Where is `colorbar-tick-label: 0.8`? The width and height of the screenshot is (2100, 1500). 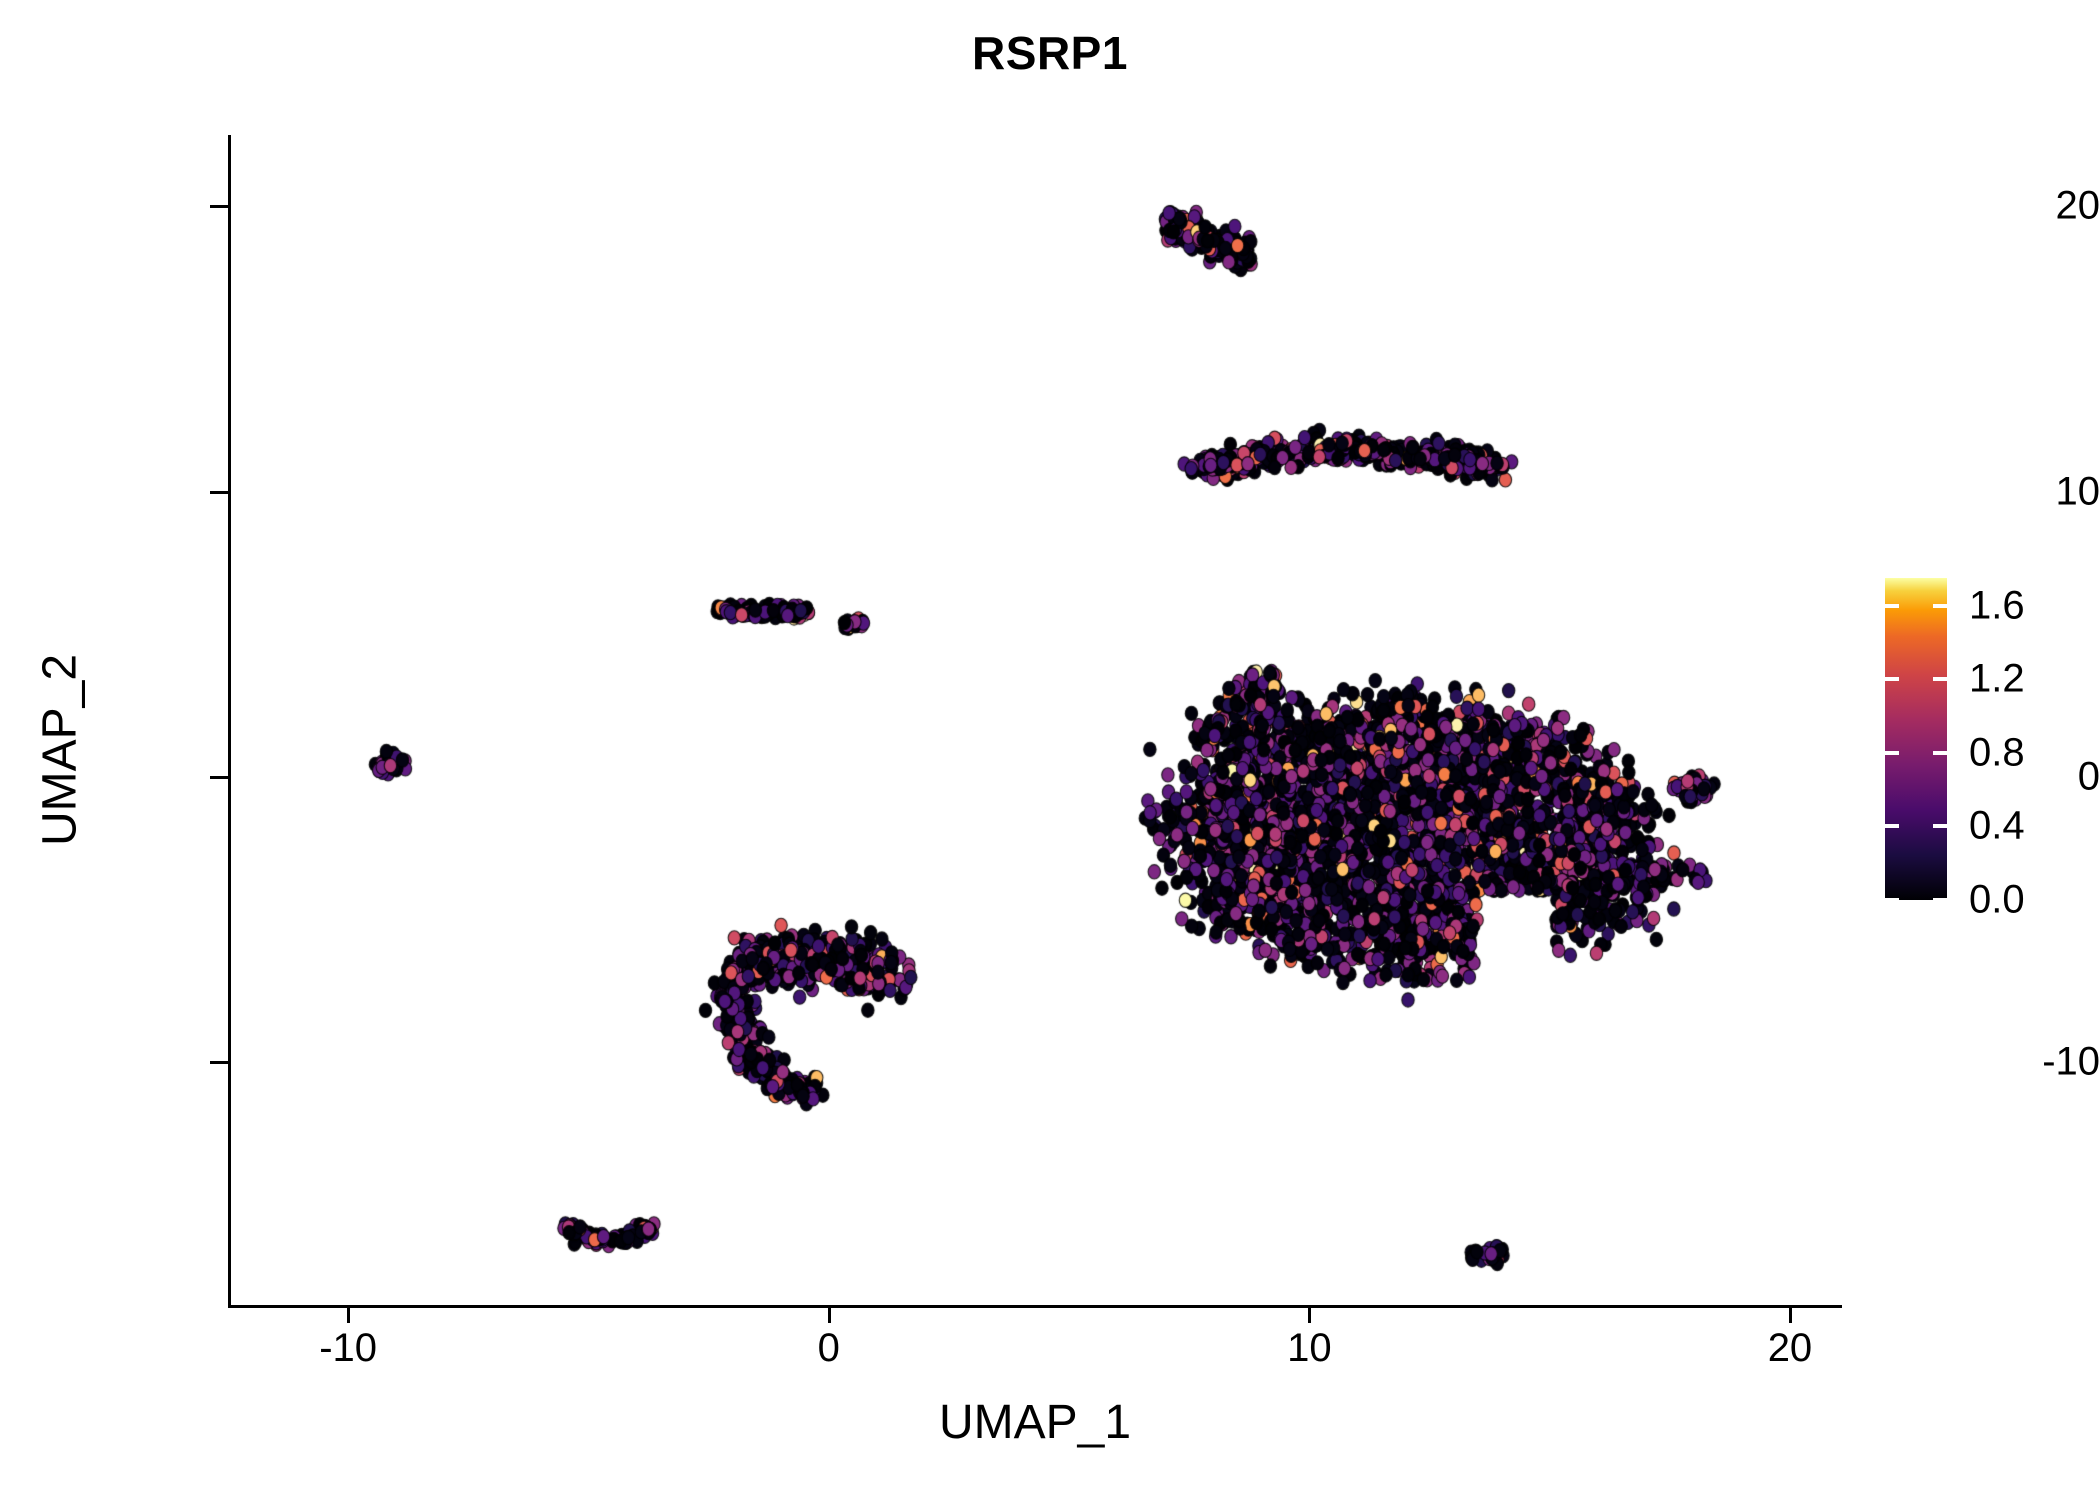 colorbar-tick-label: 0.8 is located at coordinates (1997, 752).